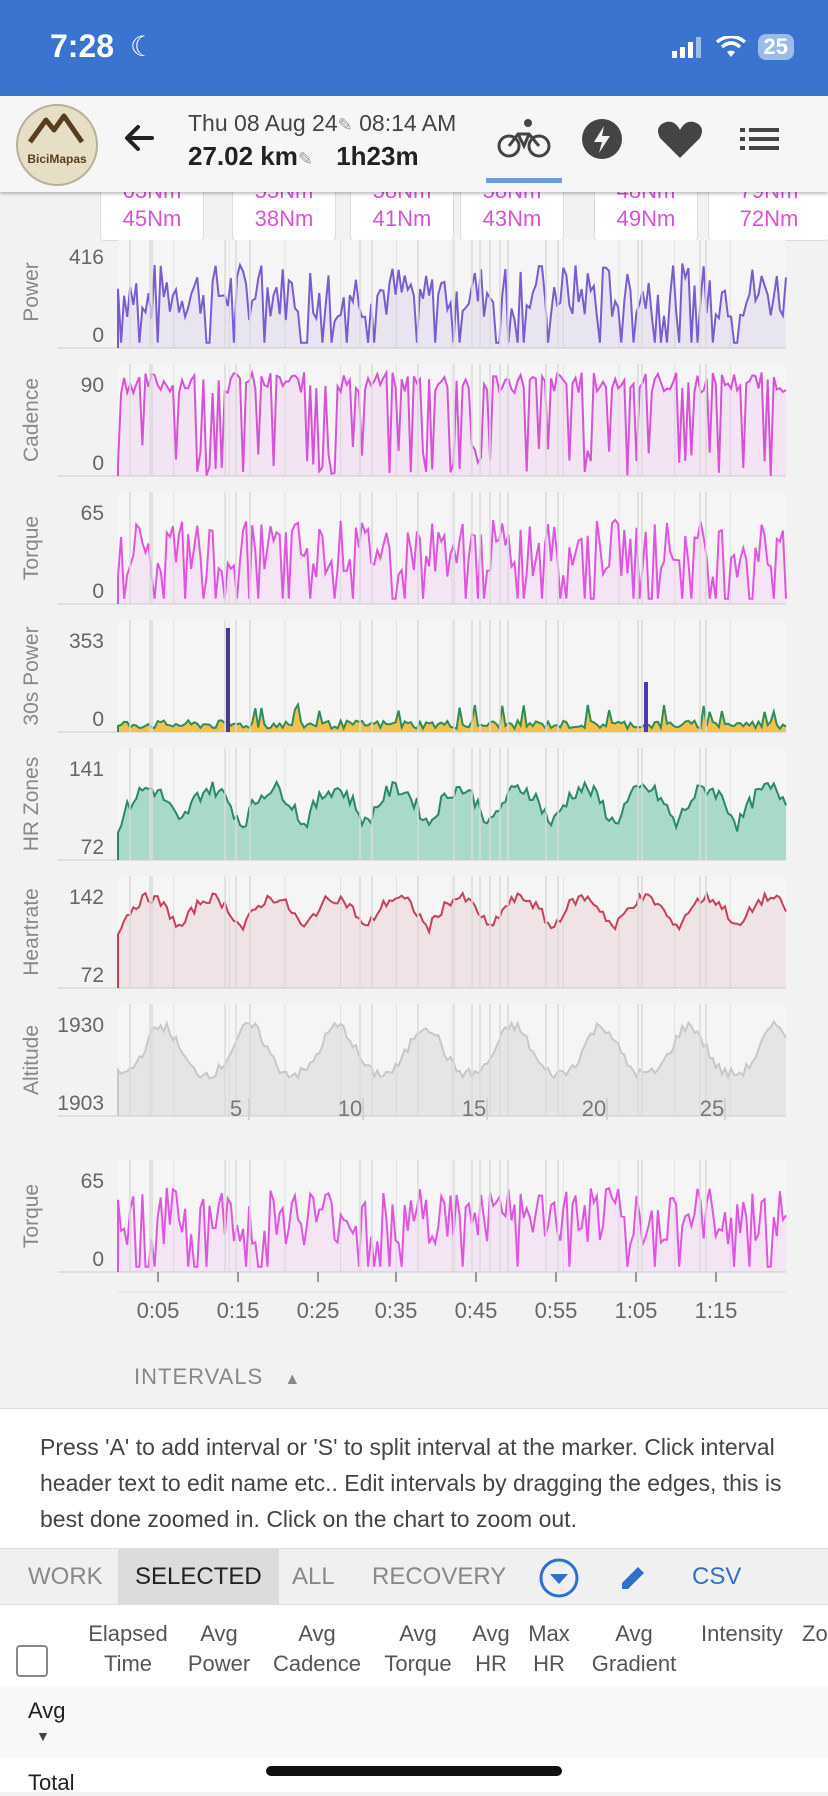 This screenshot has width=828, height=1796. What do you see at coordinates (686, 47) in the screenshot?
I see `signal-icon` at bounding box center [686, 47].